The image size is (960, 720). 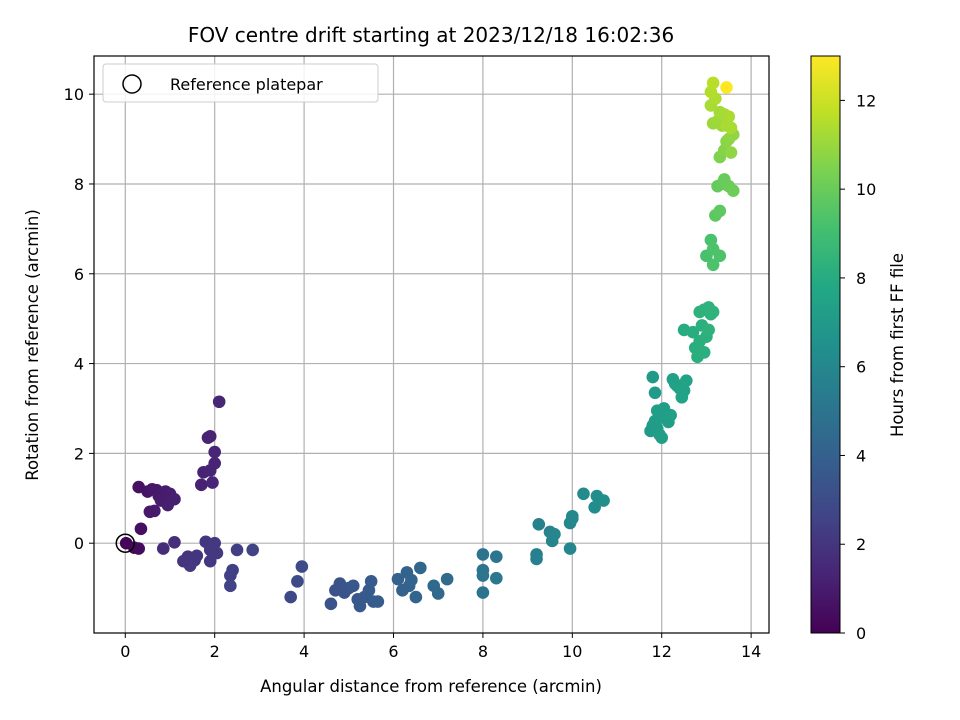 What do you see at coordinates (861, 455) in the screenshot?
I see `colorbar-tick-label: 4` at bounding box center [861, 455].